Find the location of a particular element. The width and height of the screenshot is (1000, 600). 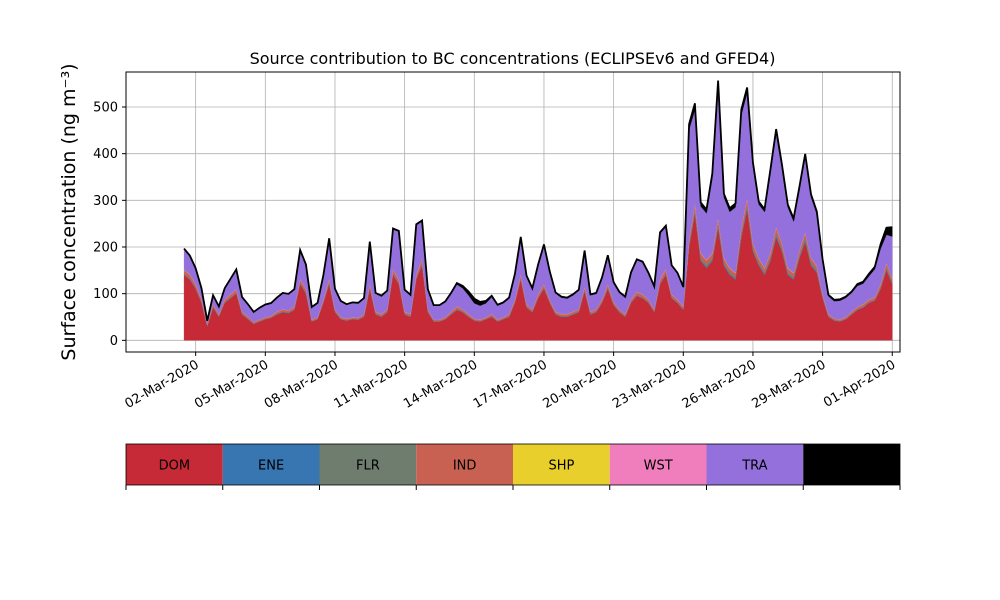

x-tick-label: 11-Mar-2020 is located at coordinates (371, 384).